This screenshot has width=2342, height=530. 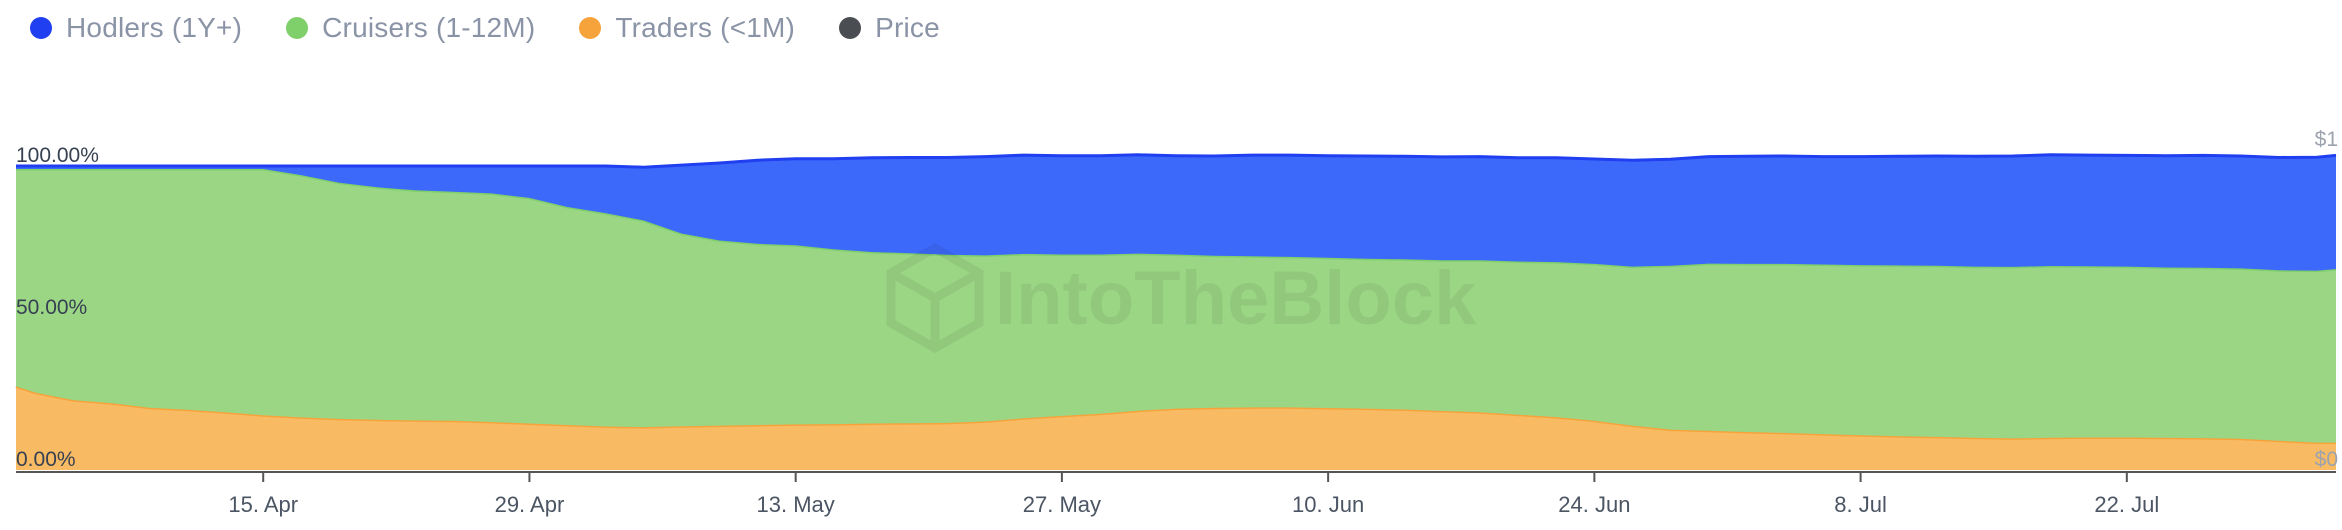 What do you see at coordinates (530, 504) in the screenshot?
I see `x-tick-label: 29. Apr` at bounding box center [530, 504].